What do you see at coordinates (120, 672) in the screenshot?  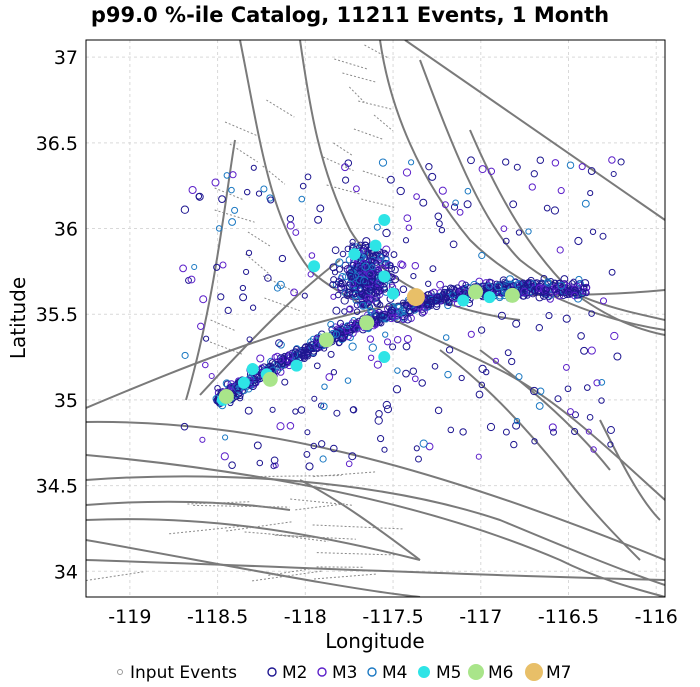 I see `legend-marker` at bounding box center [120, 672].